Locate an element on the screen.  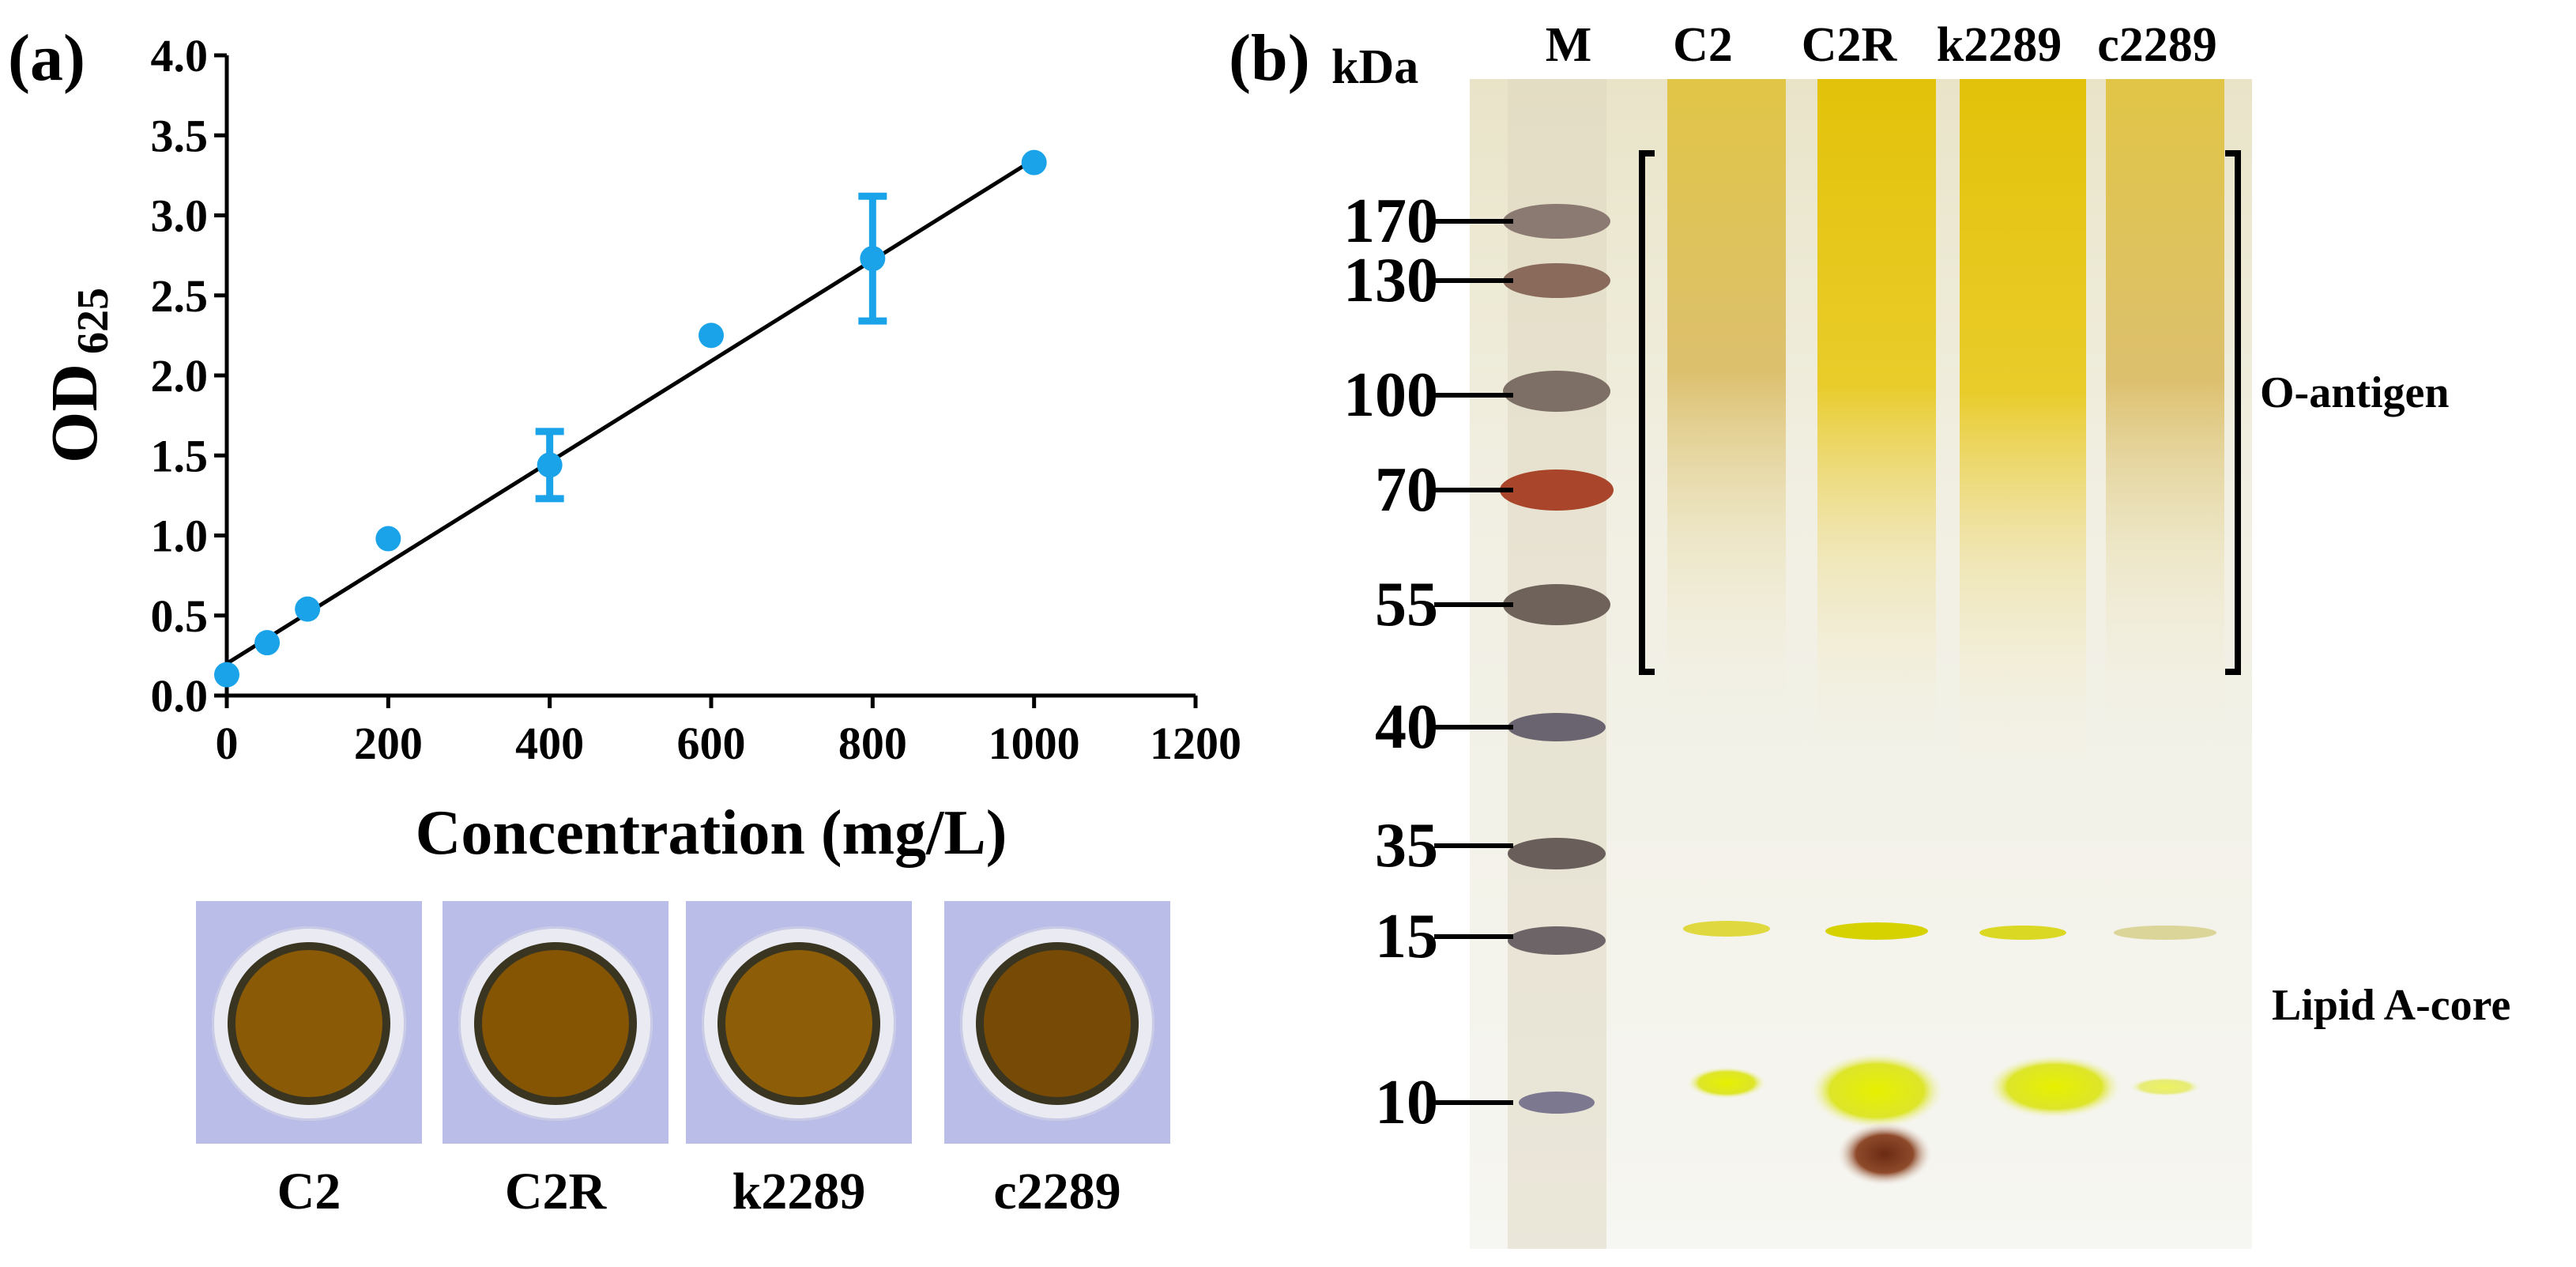
y-axis-label: OD625 is located at coordinates (78, 375).